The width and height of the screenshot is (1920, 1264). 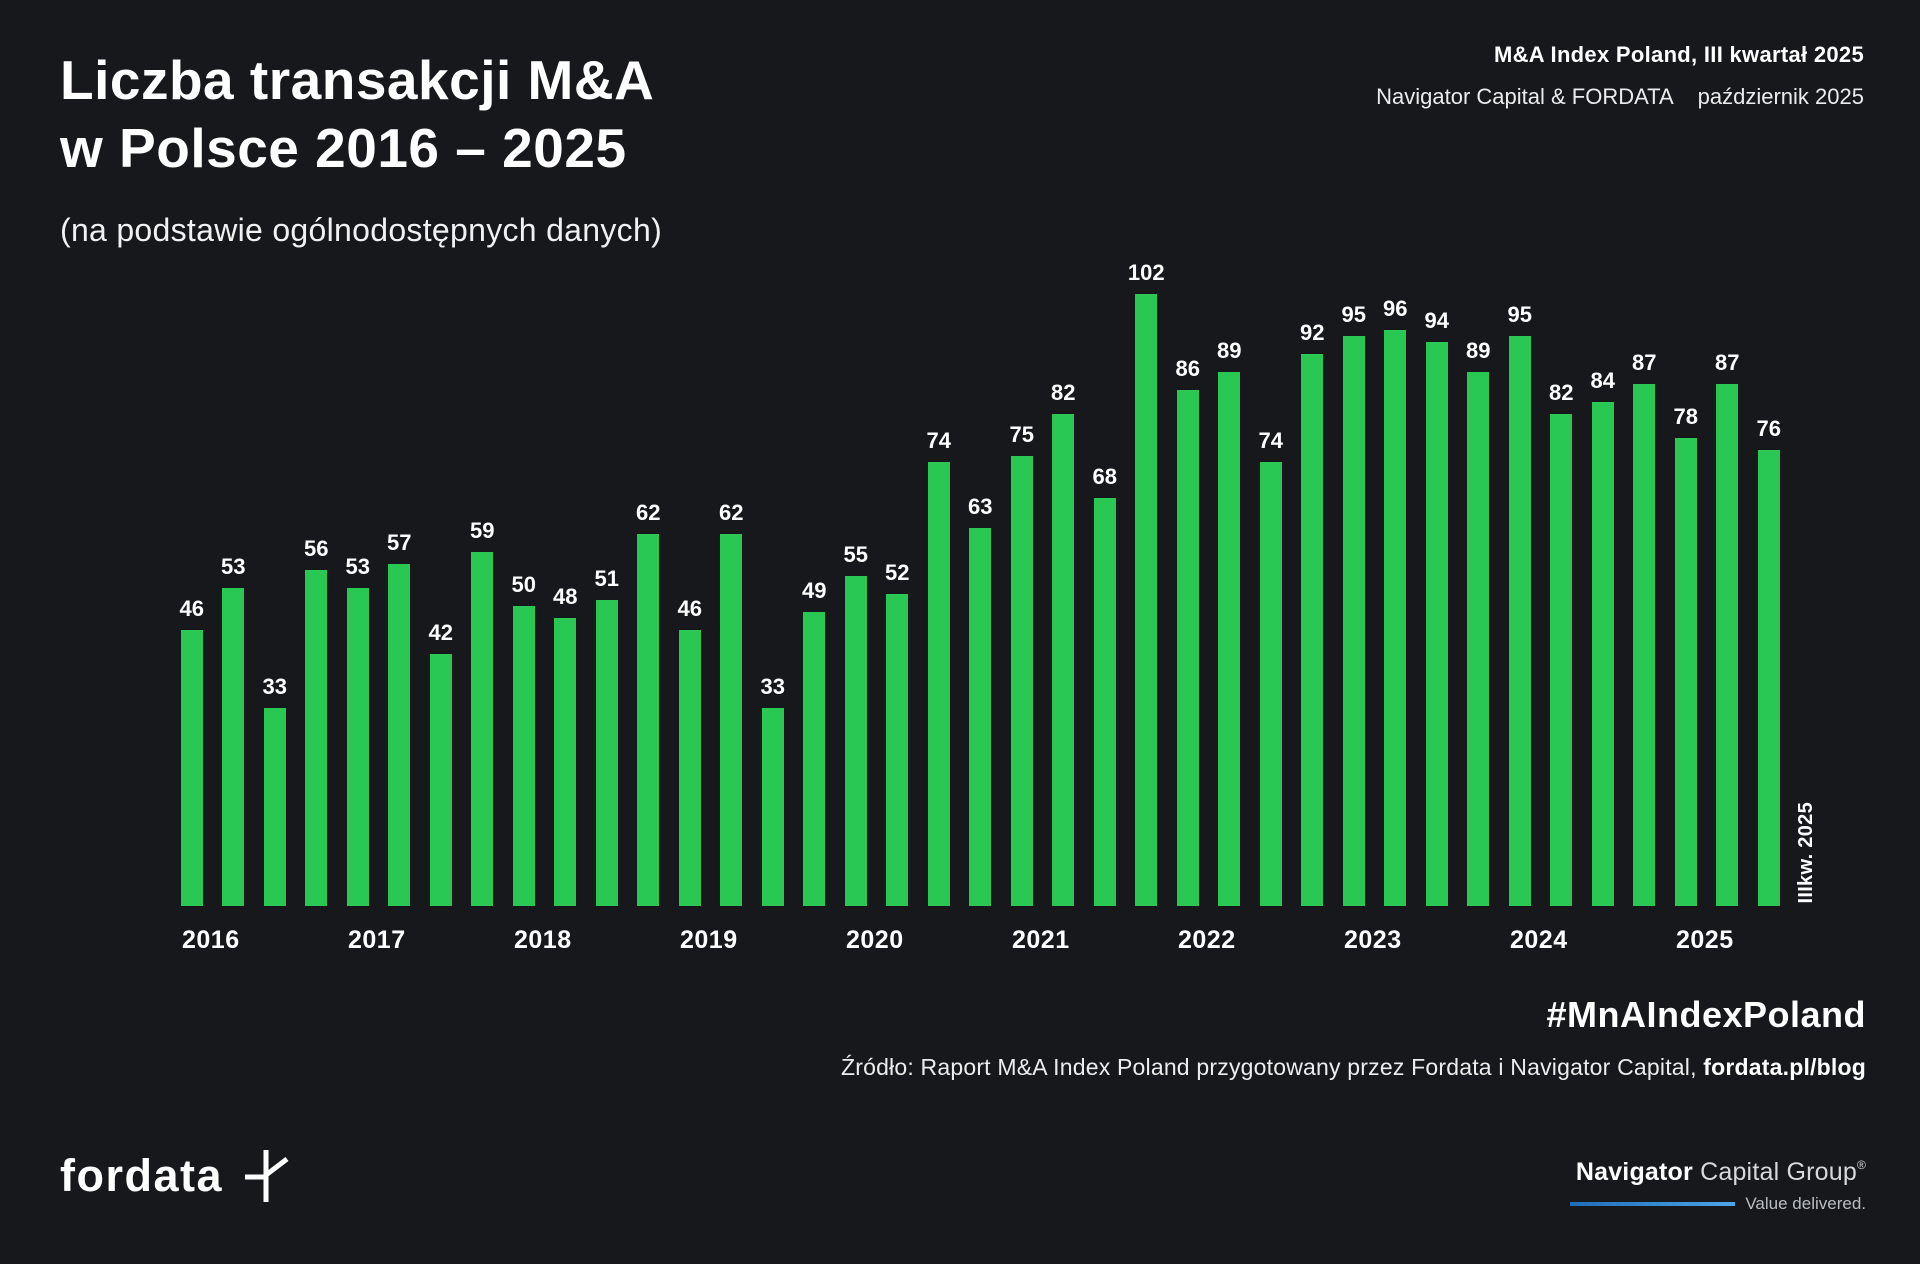 What do you see at coordinates (1602, 380) in the screenshot?
I see `bar-value-label: 84` at bounding box center [1602, 380].